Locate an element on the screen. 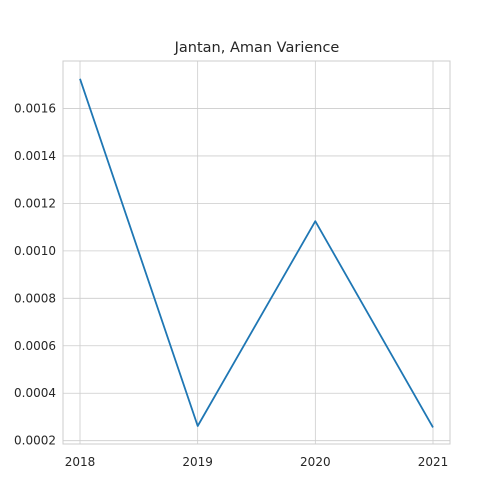 The image size is (500, 500). y-tick-label: 0.0004 is located at coordinates (35, 393).